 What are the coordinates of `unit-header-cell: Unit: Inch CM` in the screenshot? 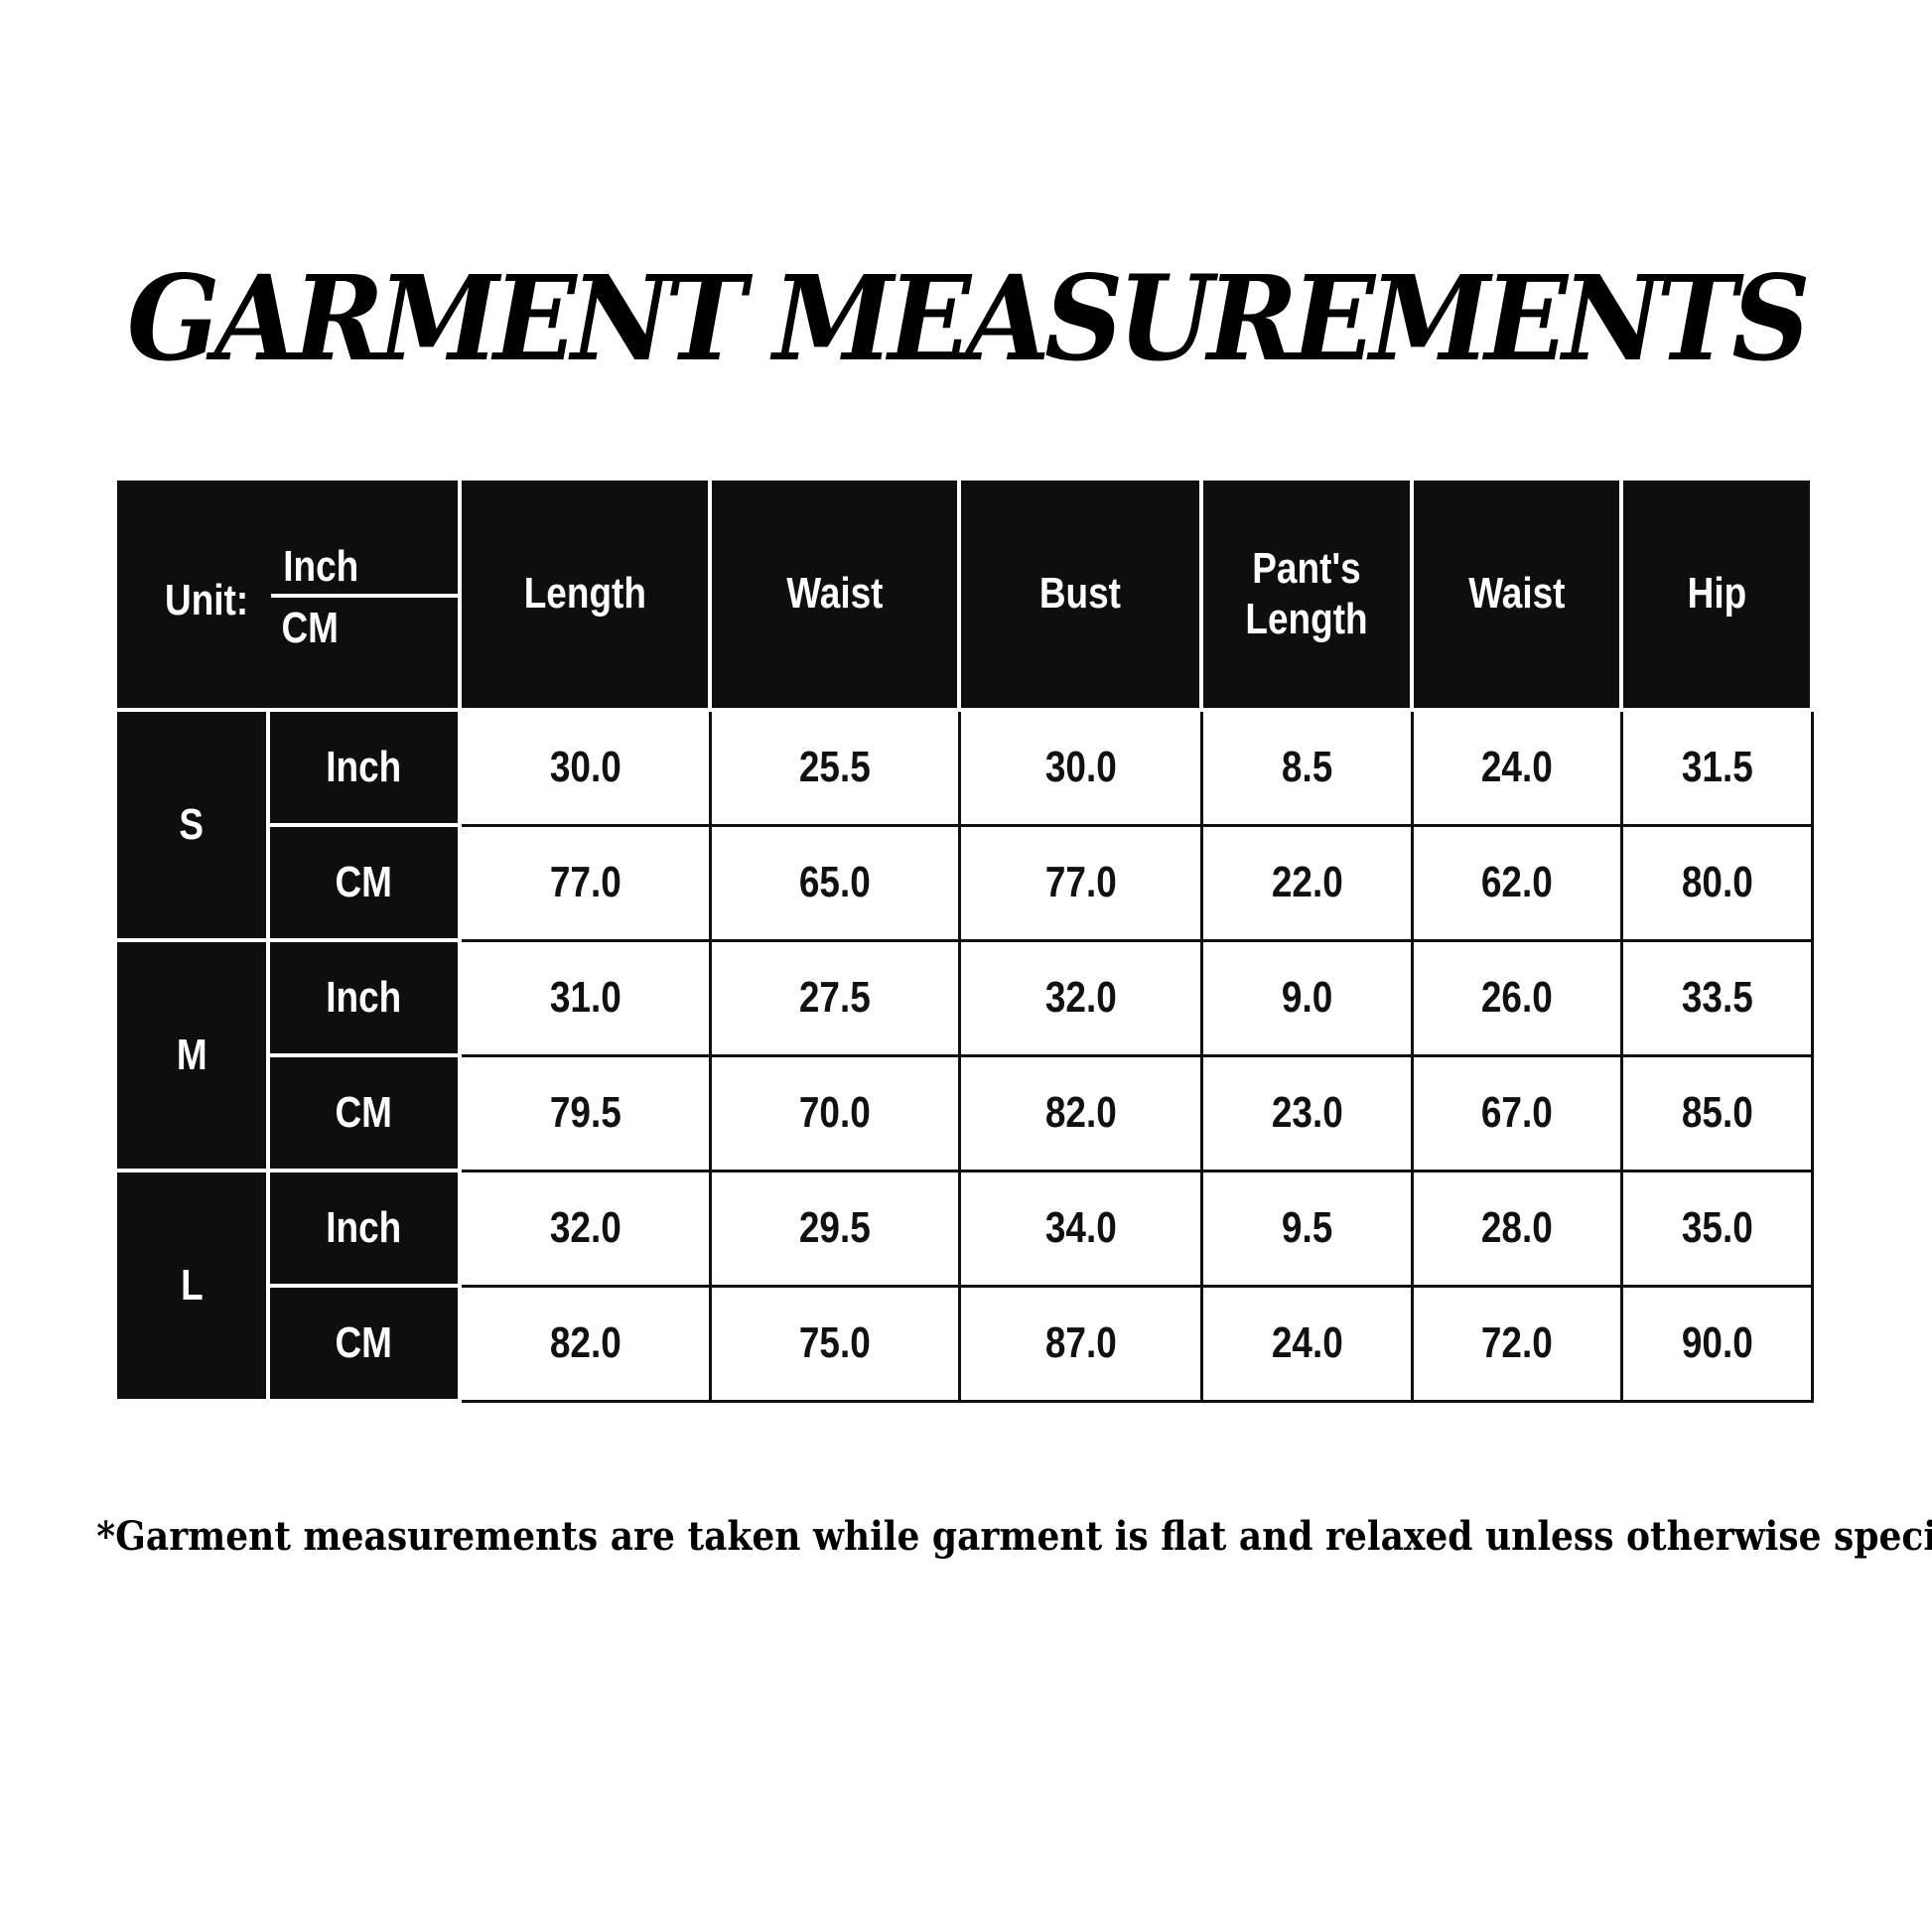 It's located at (290, 597).